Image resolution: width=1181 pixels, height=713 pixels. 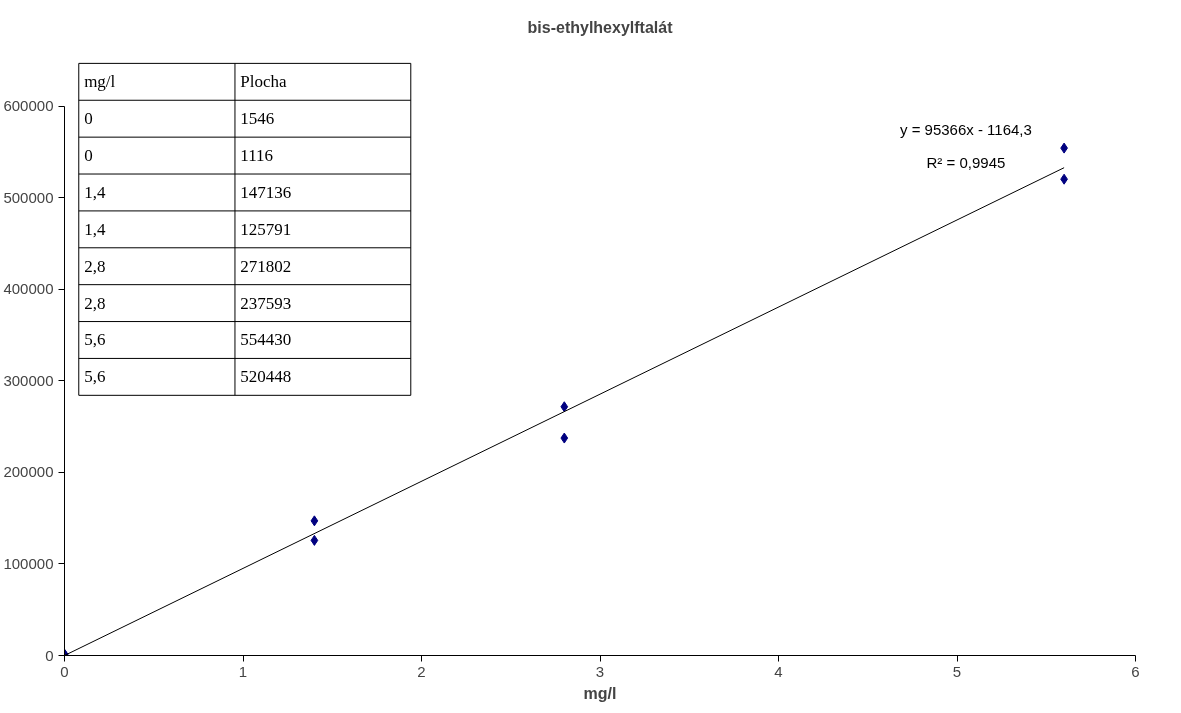 What do you see at coordinates (266, 303) in the screenshot?
I see `annotation: 237593` at bounding box center [266, 303].